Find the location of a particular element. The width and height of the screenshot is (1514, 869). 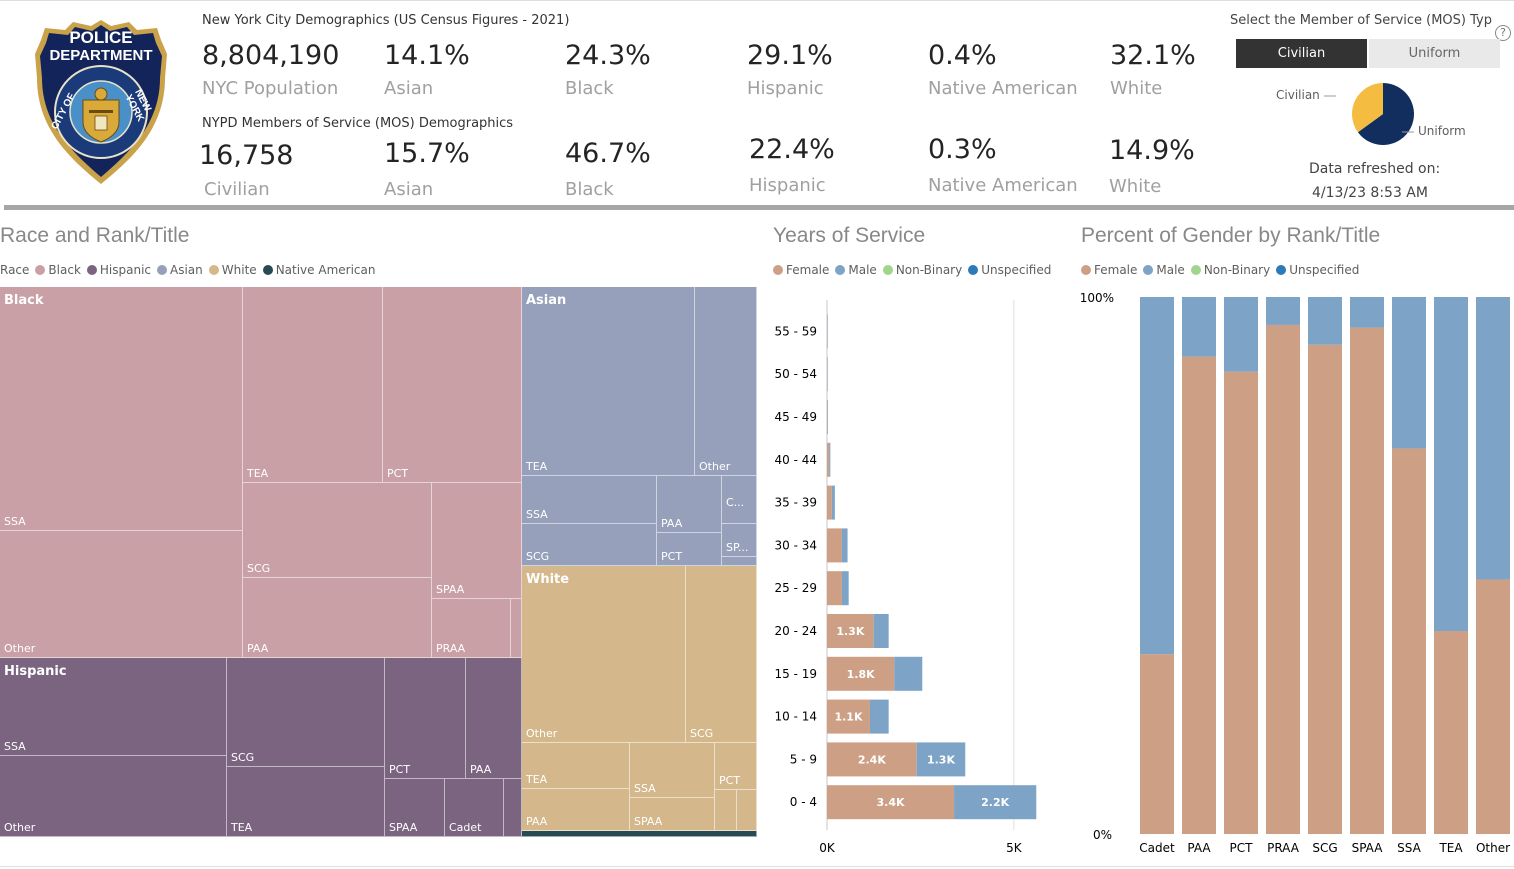

treemap-tile-white-small-b is located at coordinates (747, 810).